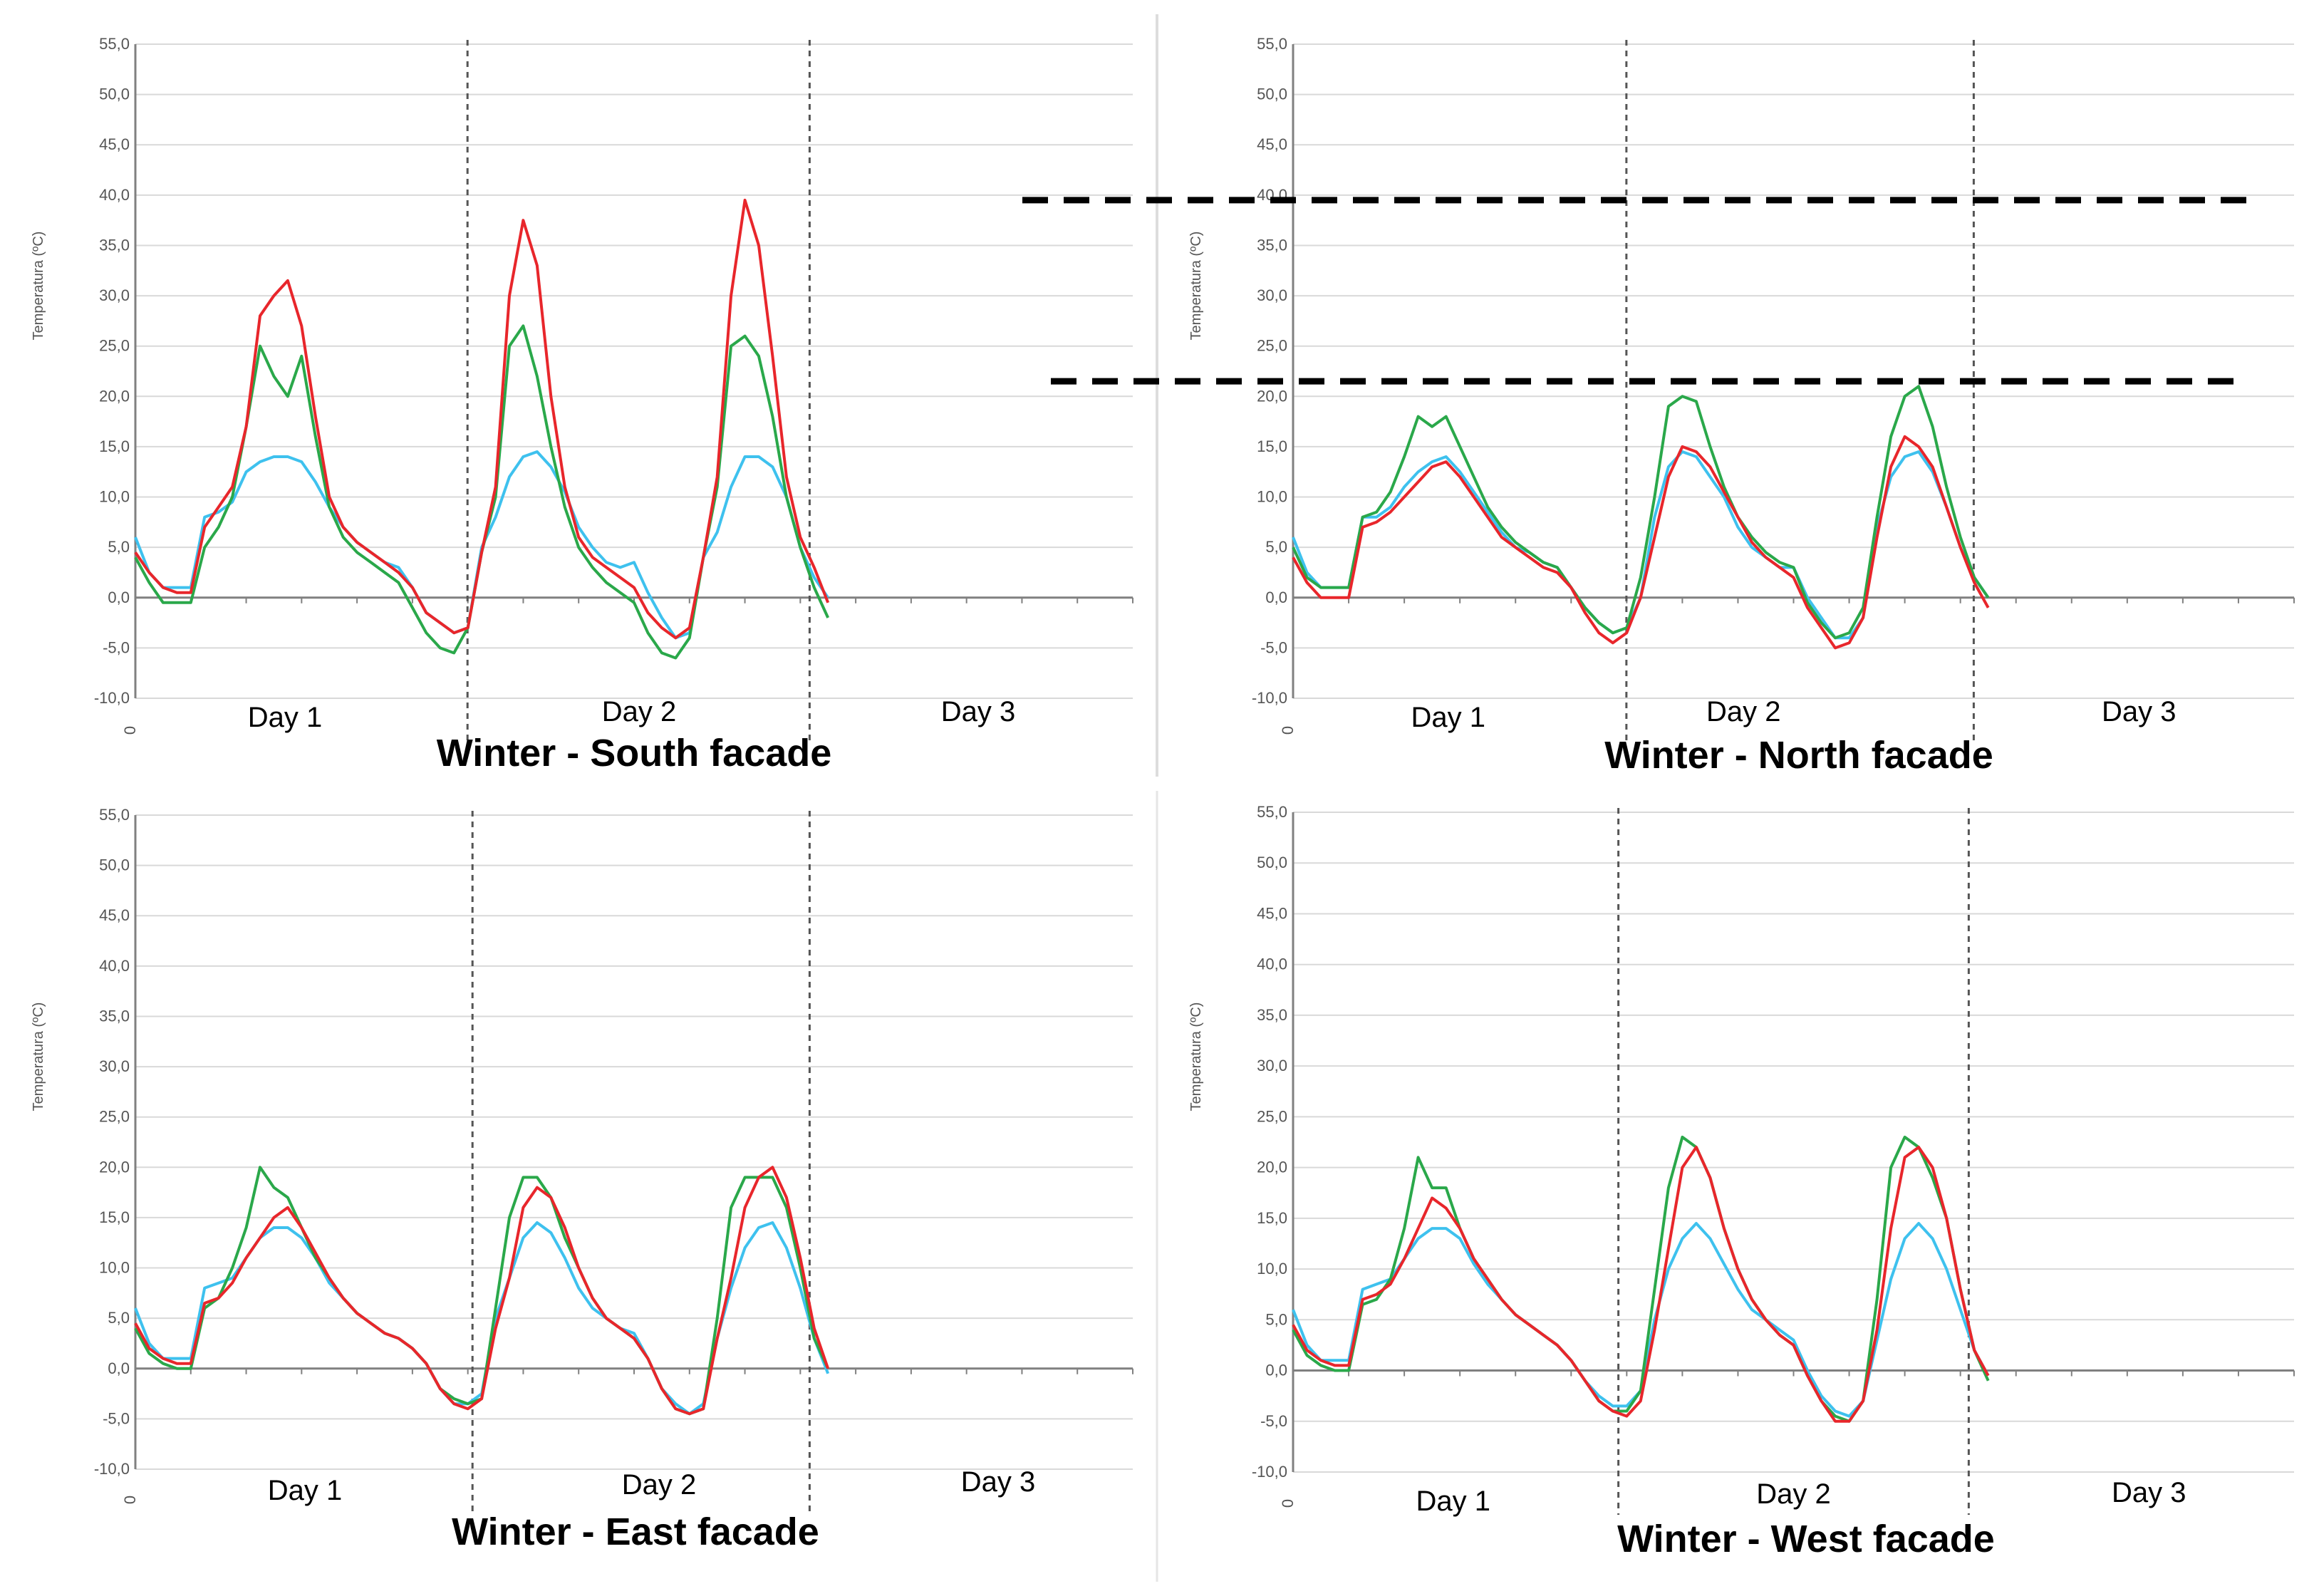  I want to click on chart-title: Winter - West facade, so click(1806, 1539).